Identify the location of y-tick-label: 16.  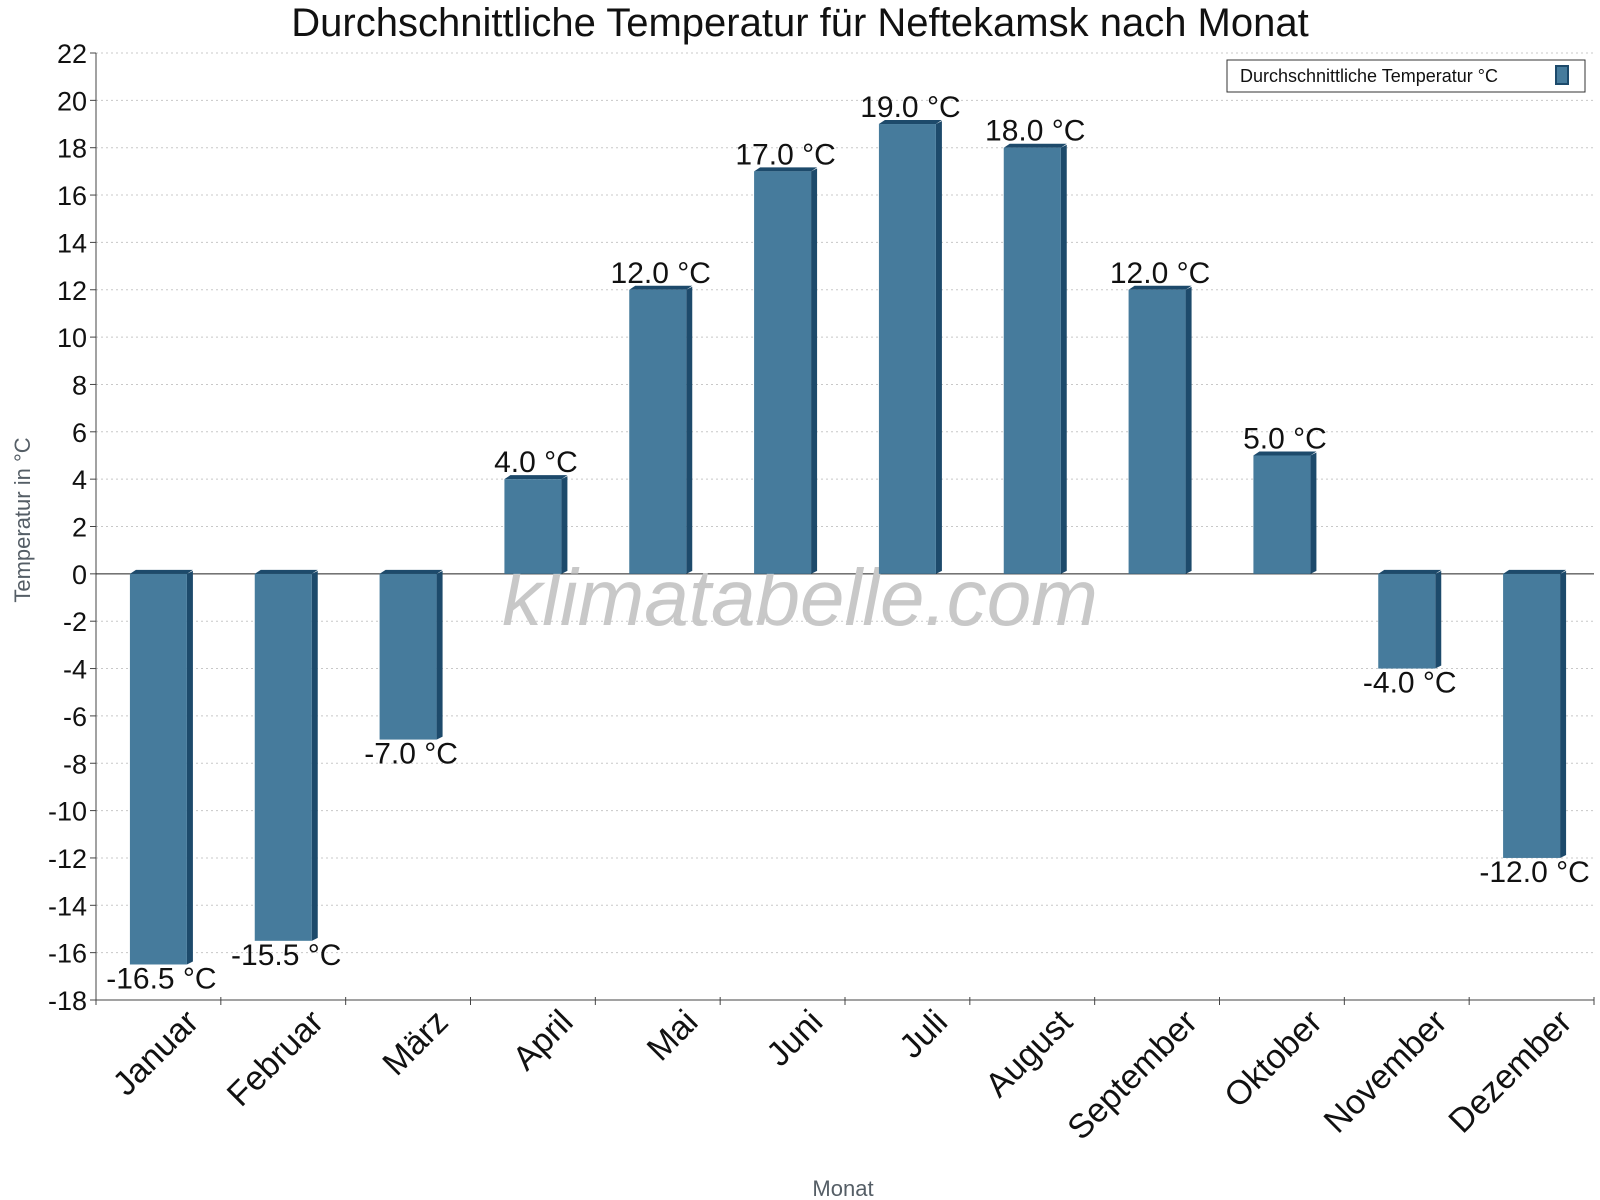
(72, 196).